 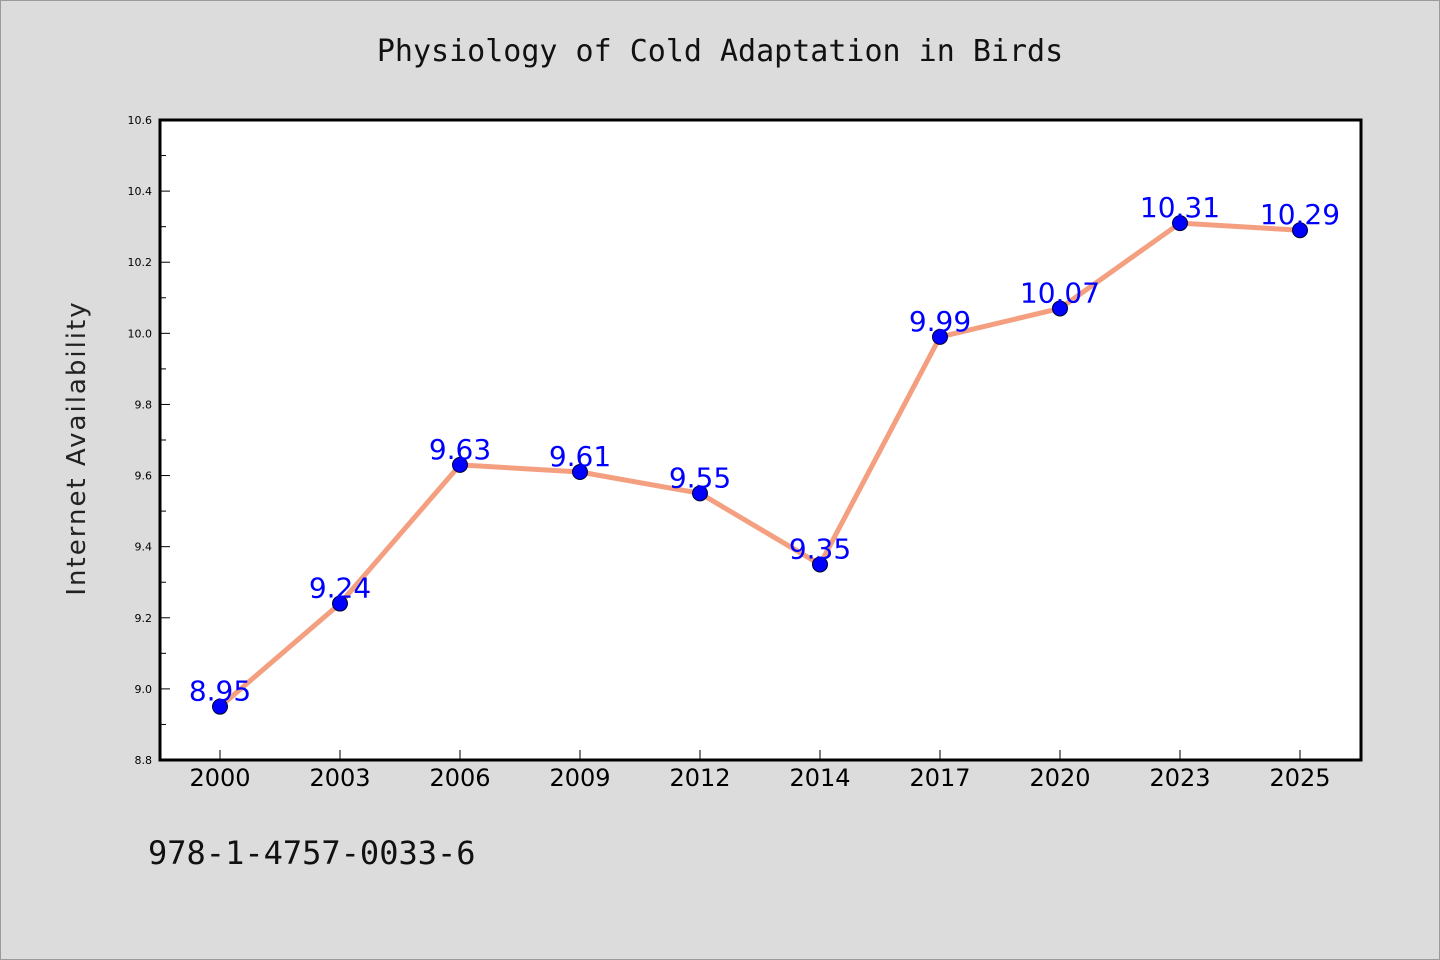 What do you see at coordinates (144, 618) in the screenshot?
I see `y-tick-label: 9.2` at bounding box center [144, 618].